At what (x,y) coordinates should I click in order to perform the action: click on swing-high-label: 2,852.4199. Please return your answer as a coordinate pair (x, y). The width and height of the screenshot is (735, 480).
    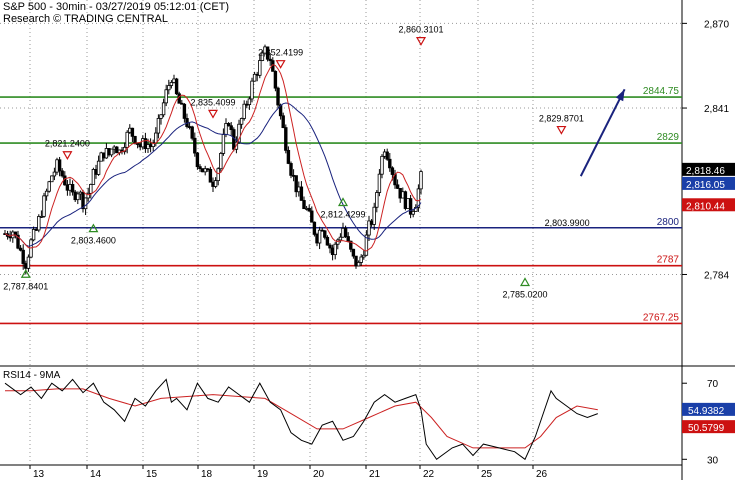
    Looking at the image, I should click on (280, 53).